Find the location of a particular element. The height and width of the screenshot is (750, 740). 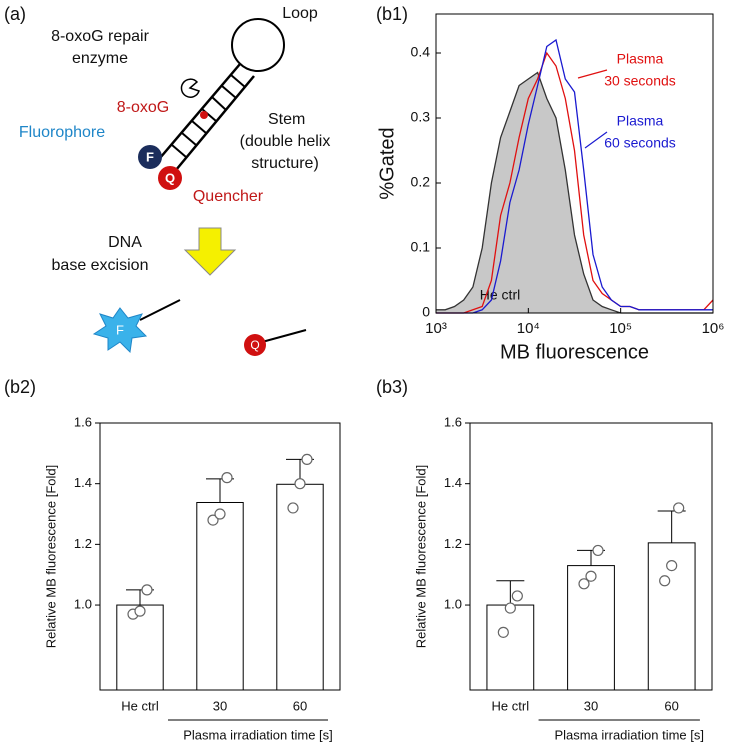

panel-label: (b2) is located at coordinates (20, 387).